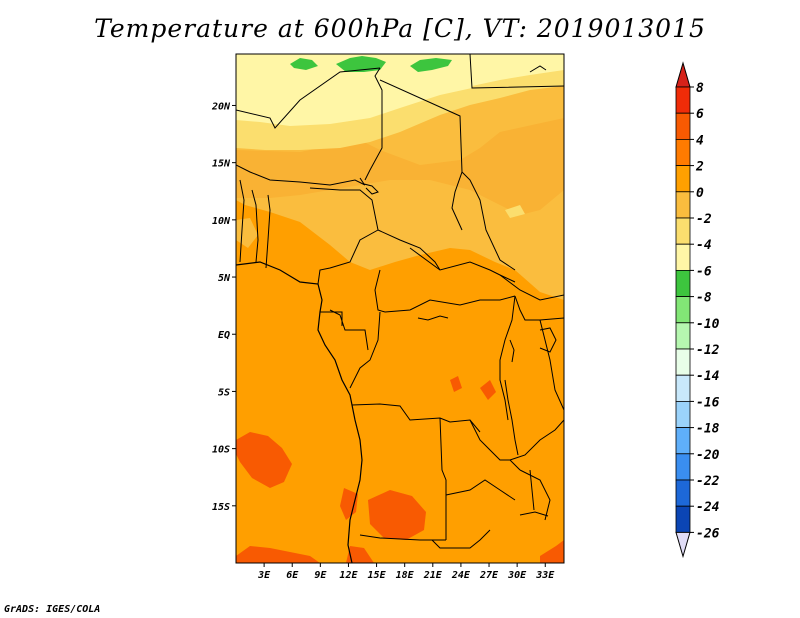 This screenshot has height=618, width=800. What do you see at coordinates (224, 335) in the screenshot?
I see `lat-label-4: EQ` at bounding box center [224, 335].